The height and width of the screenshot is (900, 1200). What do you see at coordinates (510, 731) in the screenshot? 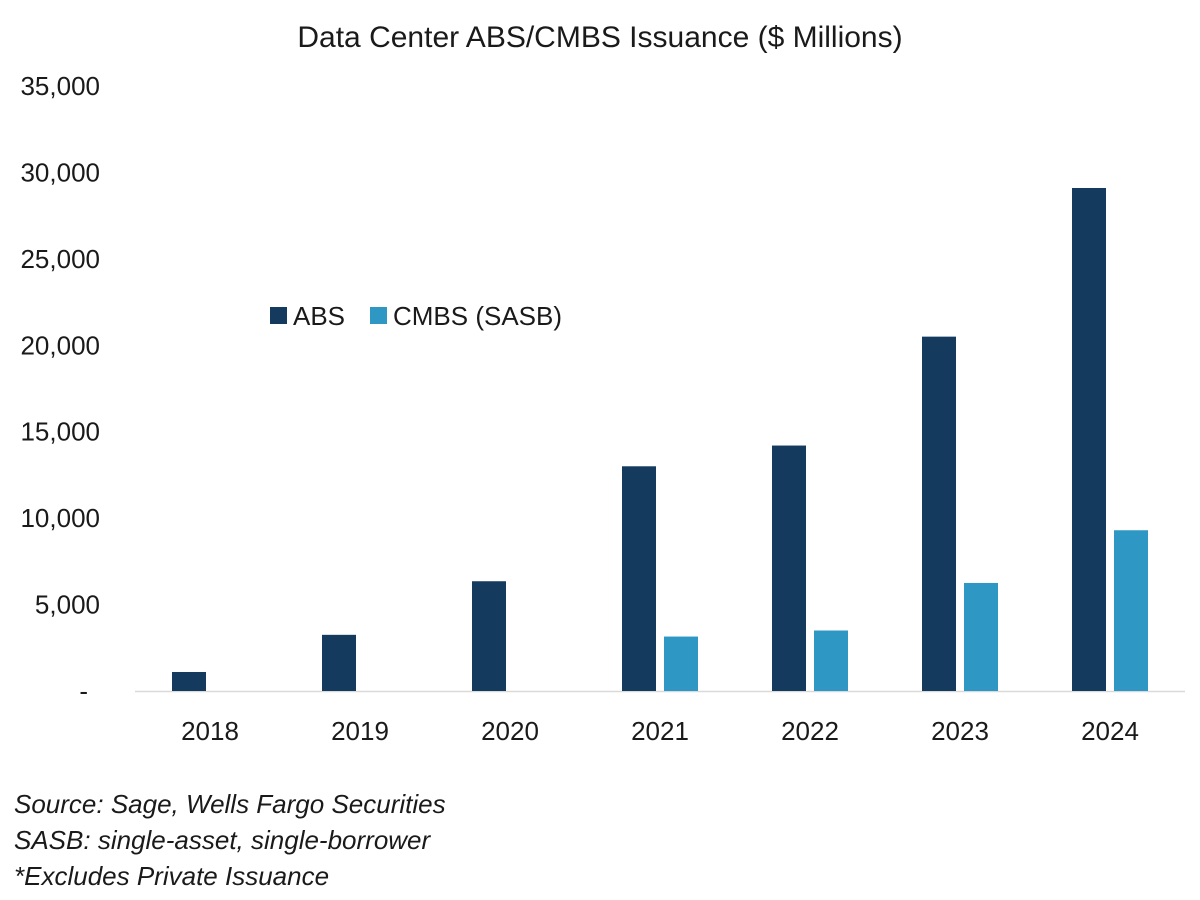
I see `x-tick-label: 2020` at bounding box center [510, 731].